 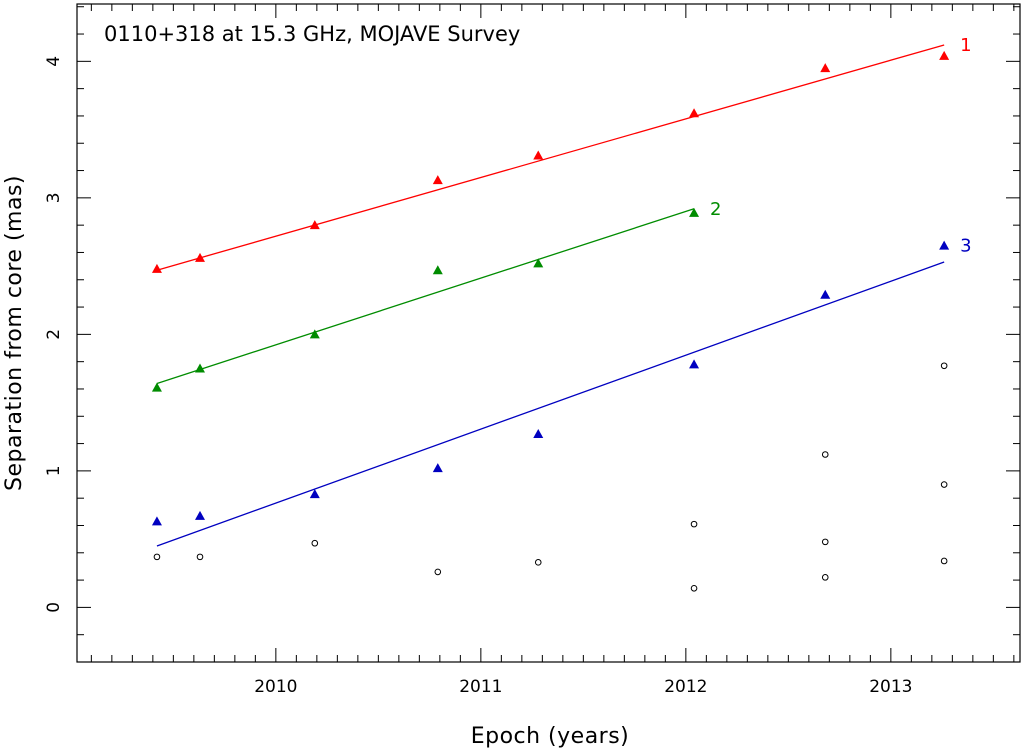 I want to click on x-axis-title: Epoch (years), so click(x=550, y=736).